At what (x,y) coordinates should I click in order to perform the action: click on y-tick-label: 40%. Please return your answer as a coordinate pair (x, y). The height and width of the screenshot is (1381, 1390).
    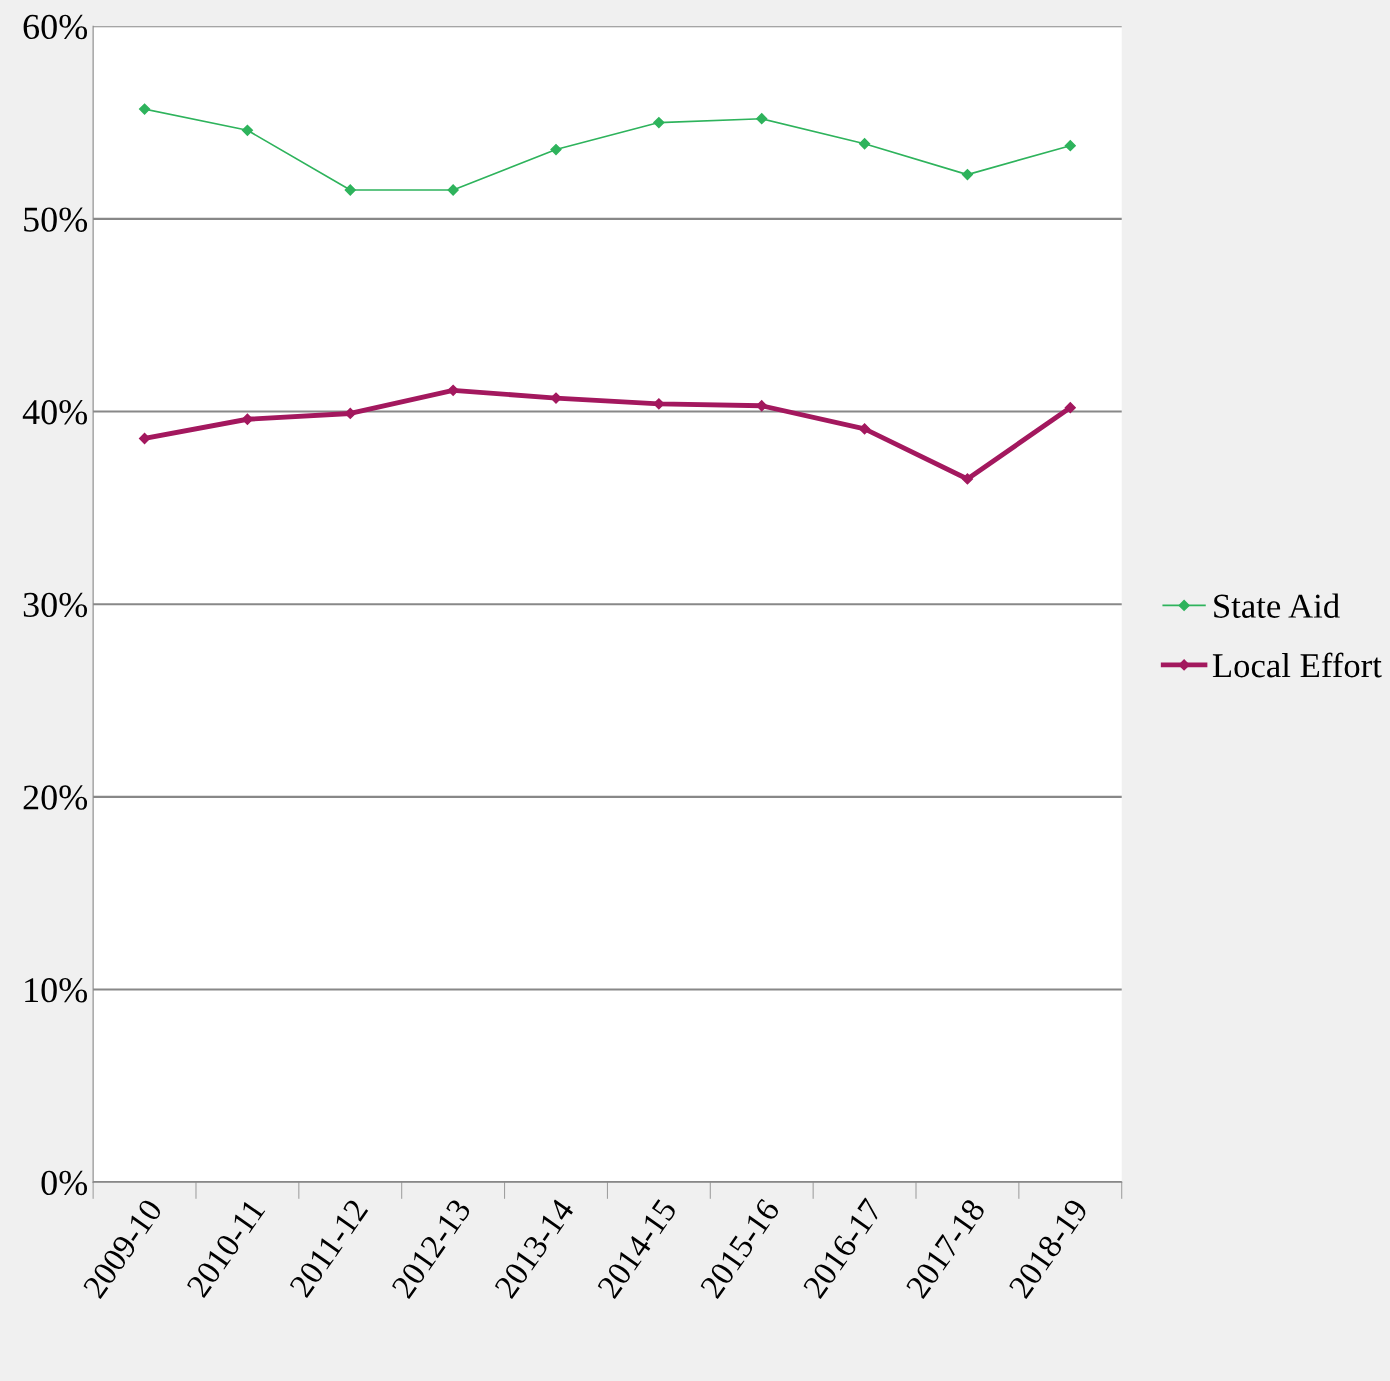
    Looking at the image, I should click on (55, 412).